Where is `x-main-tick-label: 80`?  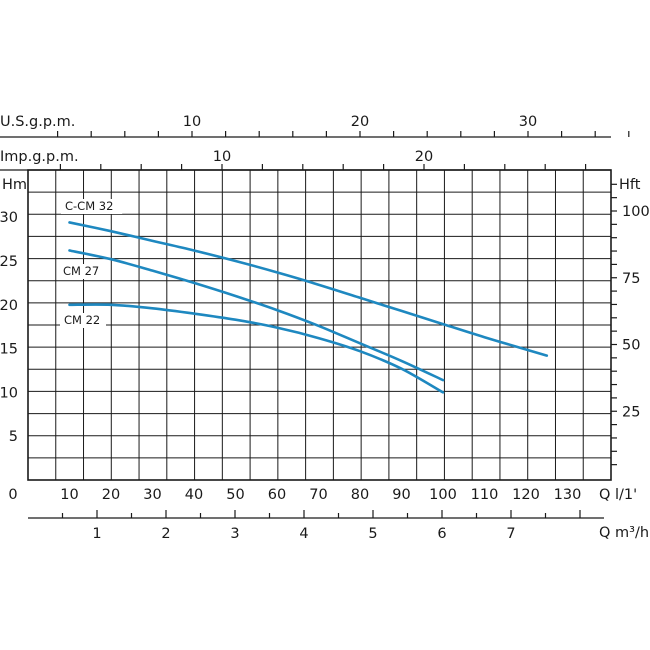
x-main-tick-label: 80 is located at coordinates (360, 495).